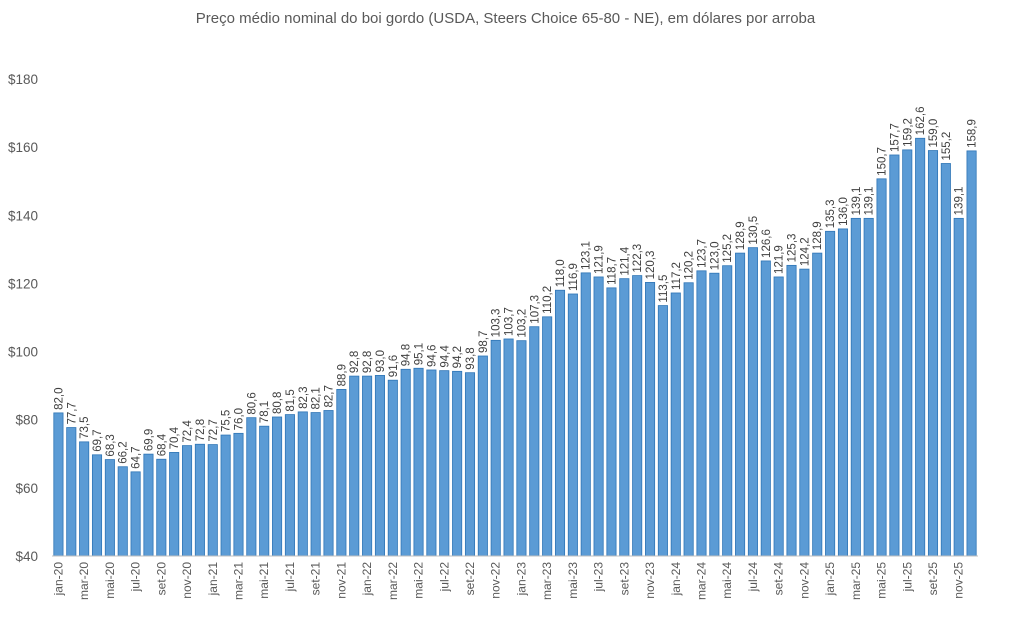  What do you see at coordinates (161, 579) in the screenshot?
I see `x-tick-label: set-20` at bounding box center [161, 579].